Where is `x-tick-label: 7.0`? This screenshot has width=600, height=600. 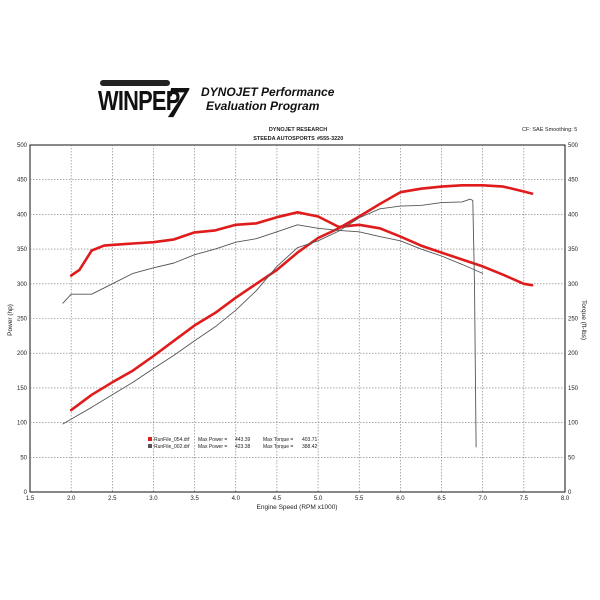 x-tick-label: 7.0 is located at coordinates (483, 499).